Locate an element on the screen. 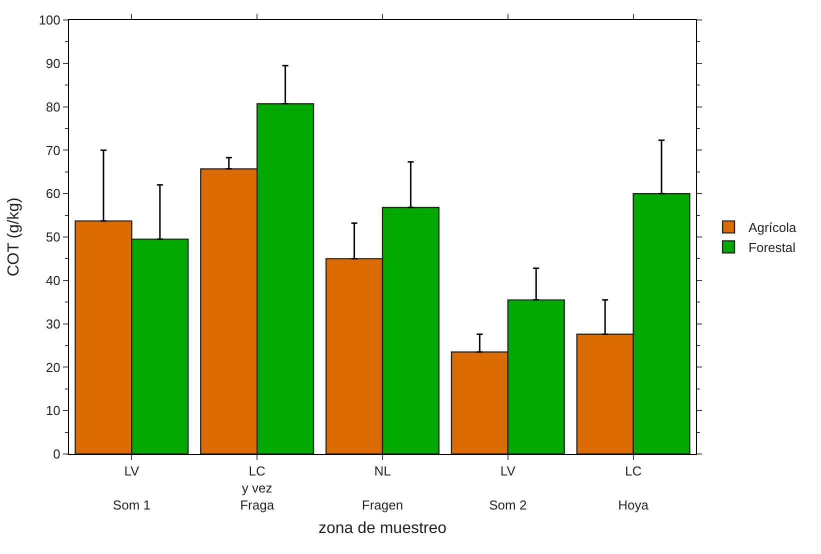  y-tick-label: 60 is located at coordinates (53, 194).